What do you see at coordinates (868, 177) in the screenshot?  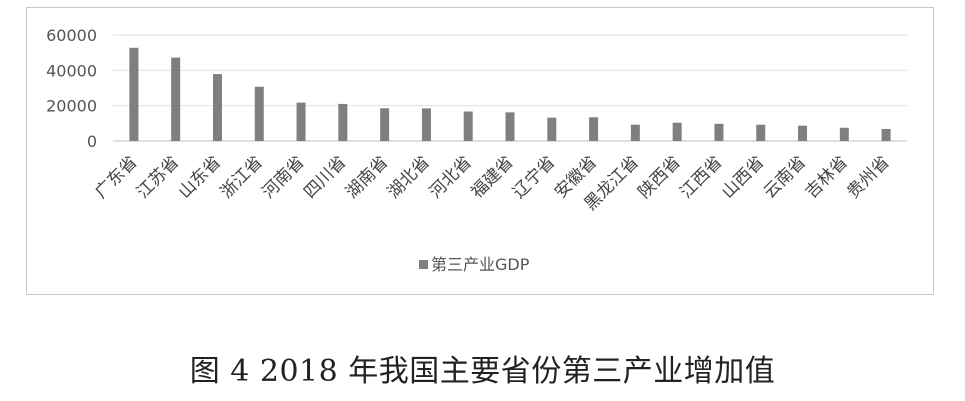 I see `x-tick-label: 贵州省` at bounding box center [868, 177].